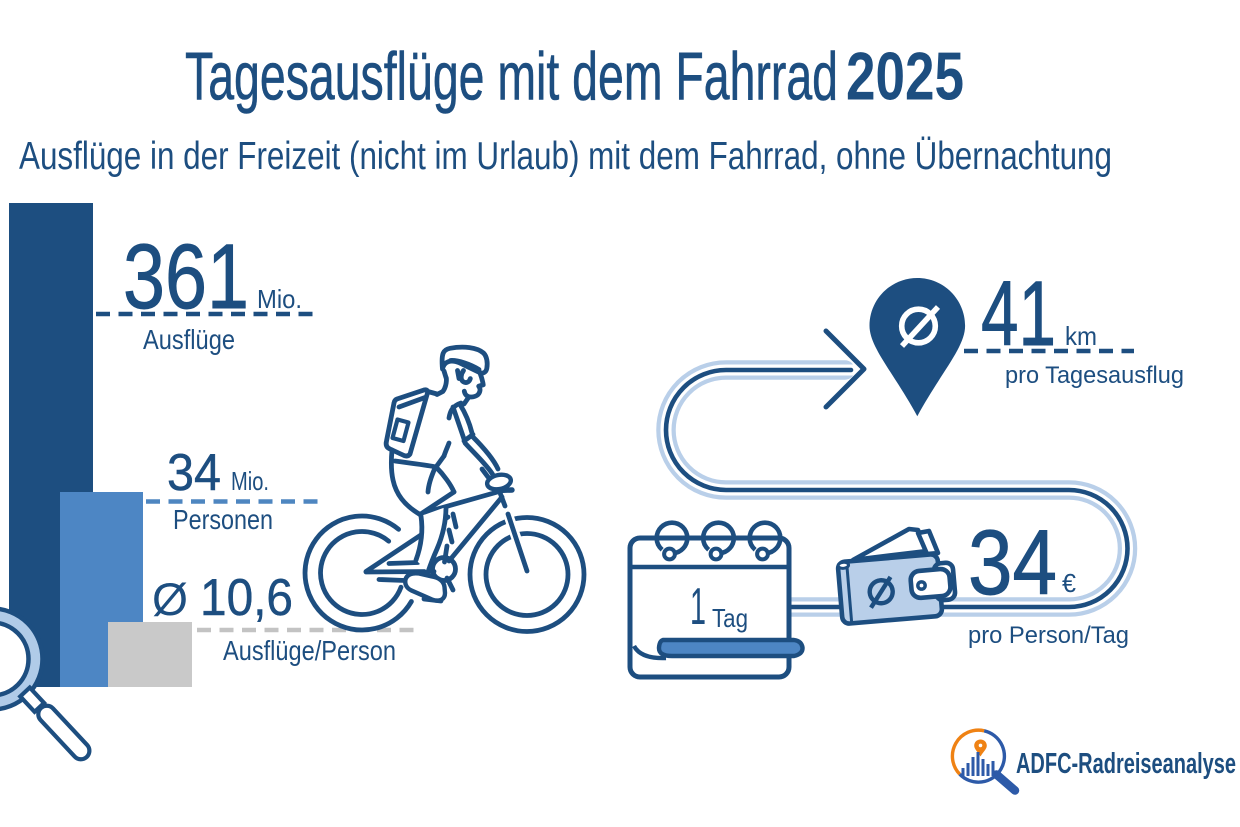 This screenshot has width=1240, height=827. I want to click on svg-text: 1, so click(698, 607).